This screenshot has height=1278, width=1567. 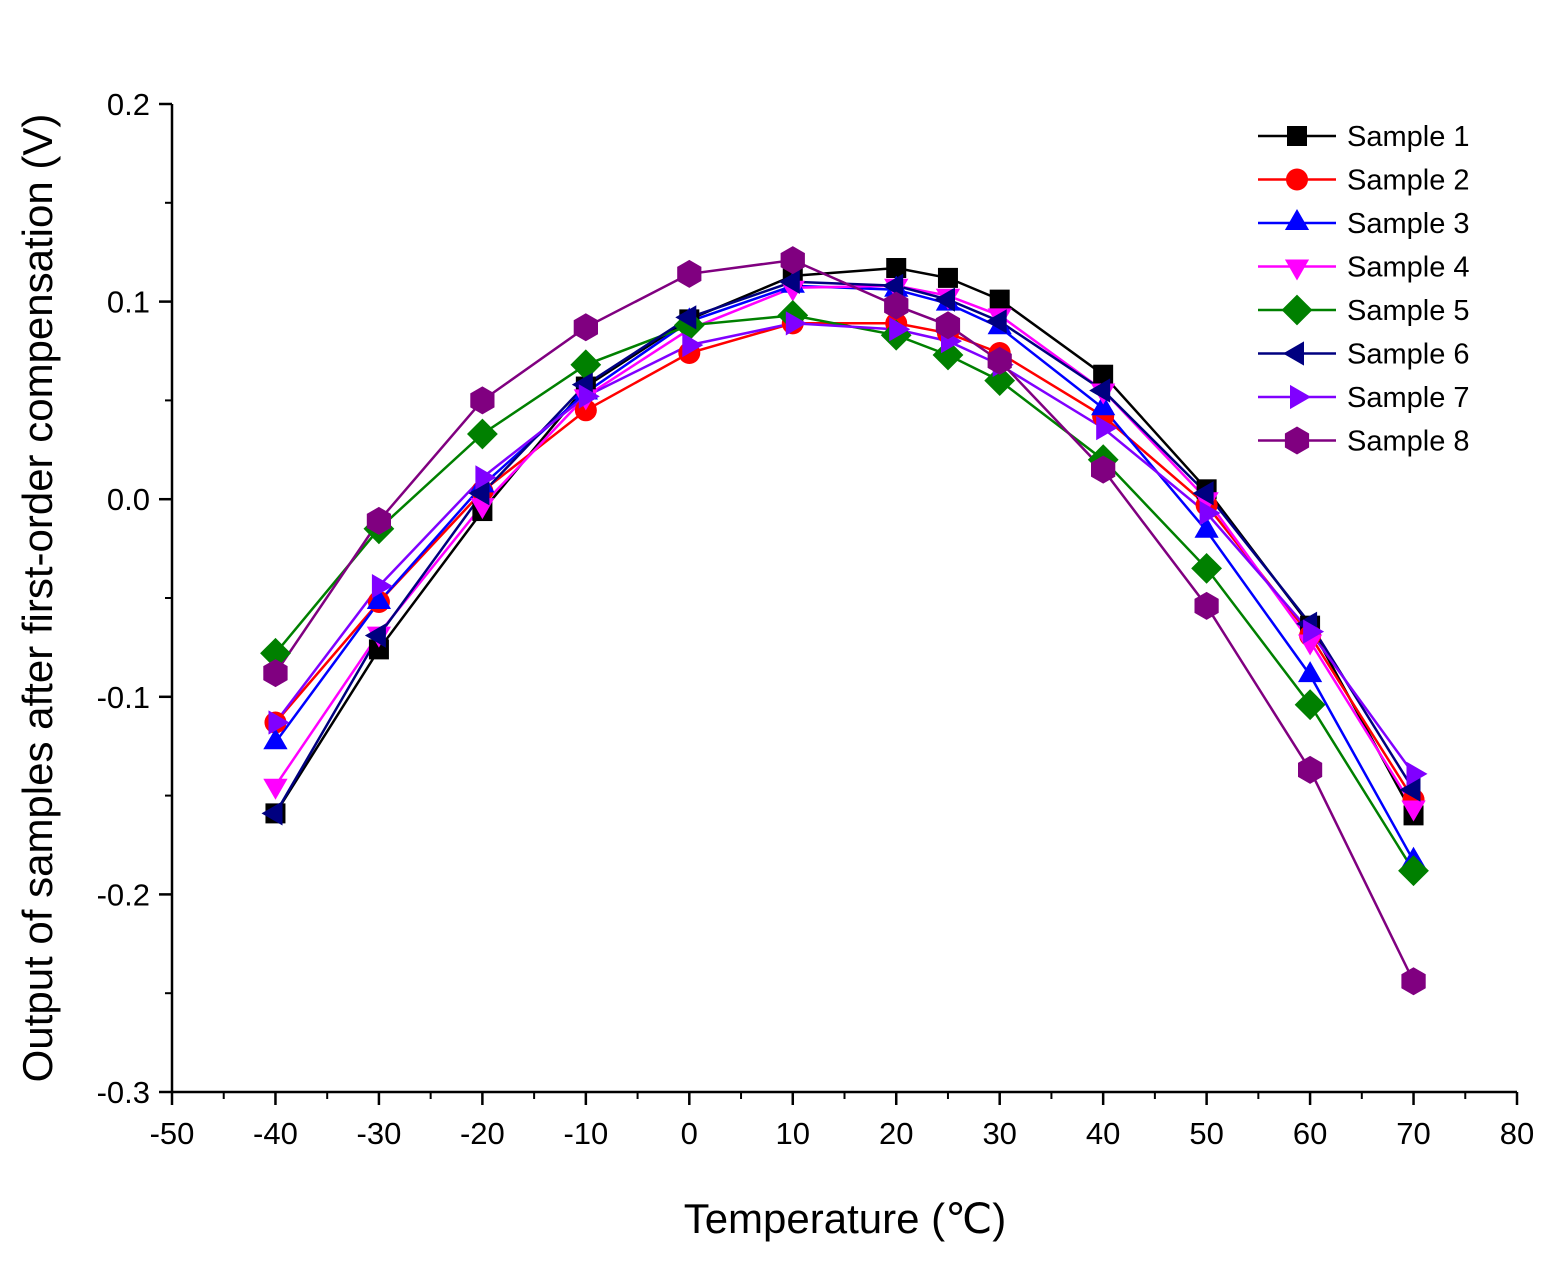 What do you see at coordinates (172, 1133) in the screenshot?
I see `x-tick-label: -50` at bounding box center [172, 1133].